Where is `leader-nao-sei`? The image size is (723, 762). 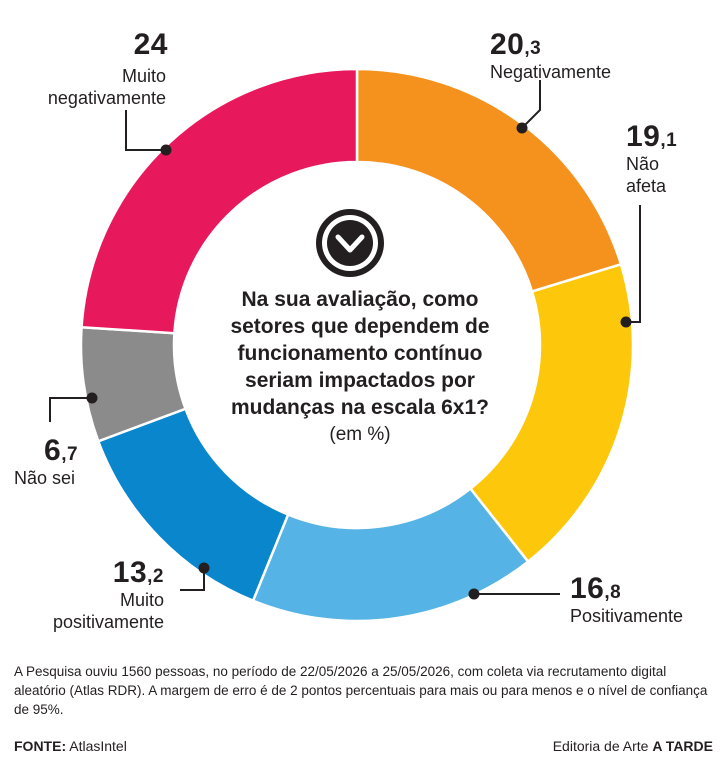 leader-nao-sei is located at coordinates (70, 409).